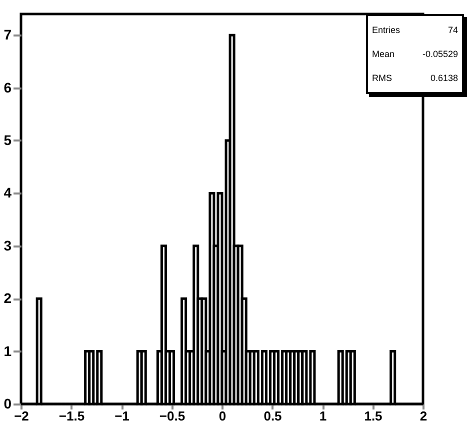 This screenshot has width=470, height=432. What do you see at coordinates (424, 416) in the screenshot?
I see `x-tick-label: 2` at bounding box center [424, 416].